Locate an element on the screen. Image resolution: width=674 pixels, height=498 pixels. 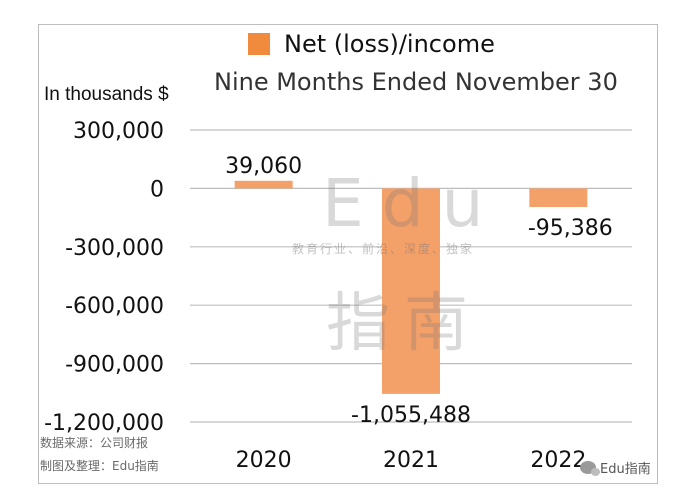
legend: Net (loss)/income is located at coordinates (371, 44).